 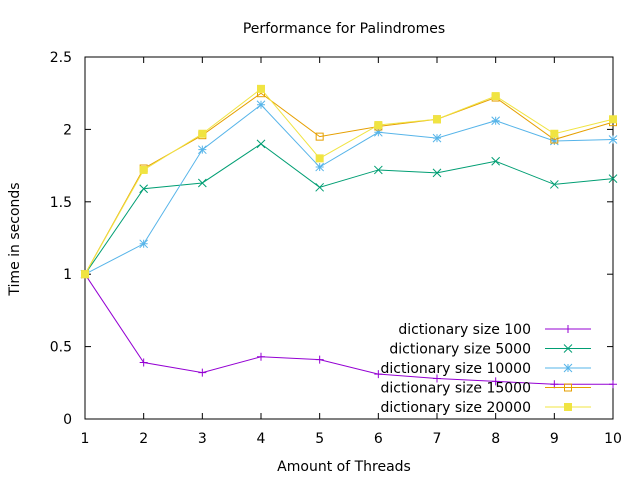 What do you see at coordinates (85, 439) in the screenshot?
I see `x-tick-label: 1` at bounding box center [85, 439].